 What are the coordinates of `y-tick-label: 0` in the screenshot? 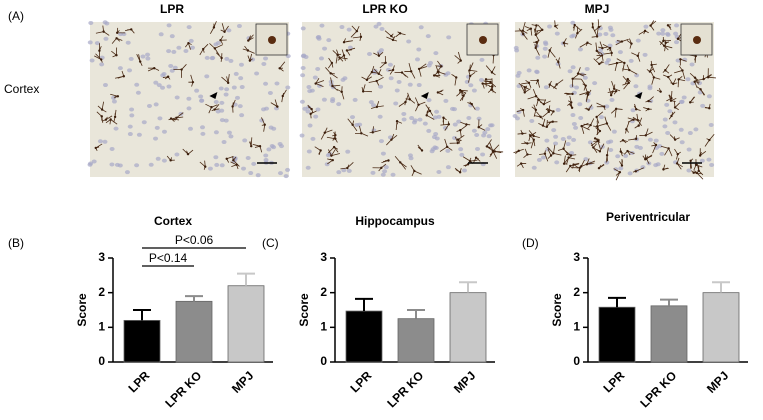 It's located at (323, 361).